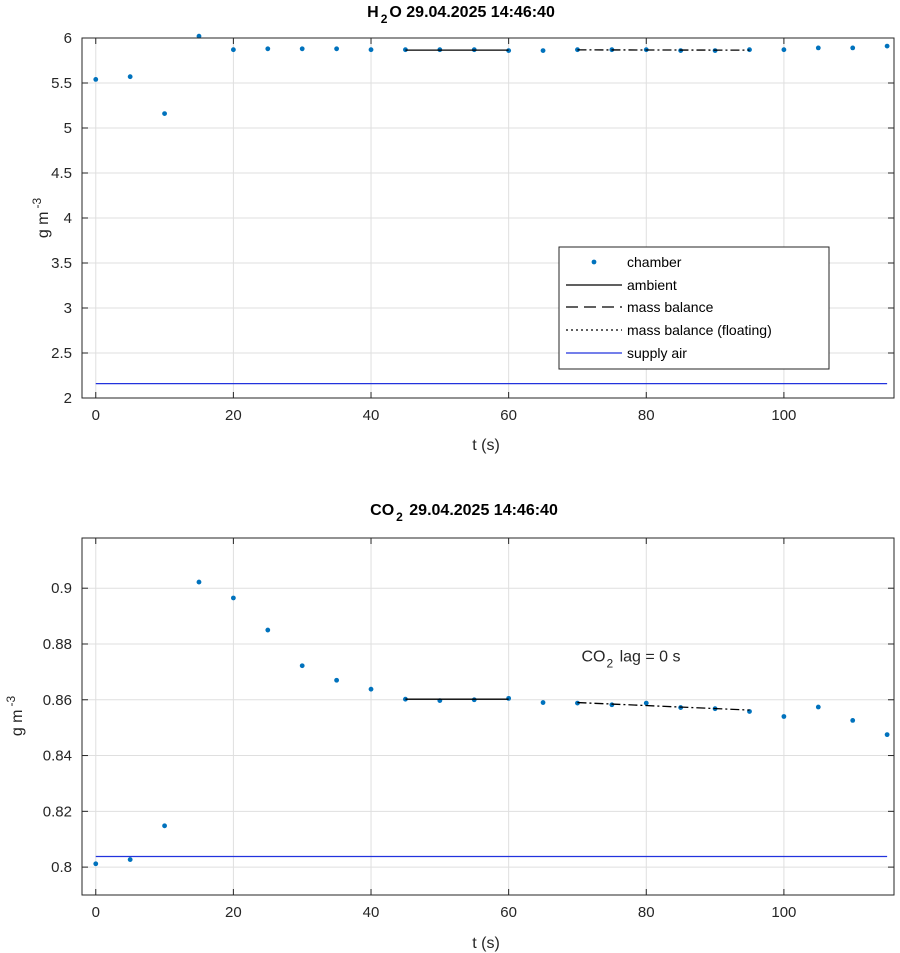 This screenshot has width=900, height=953. I want to click on h2o-xtick-label: 0, so click(96, 415).